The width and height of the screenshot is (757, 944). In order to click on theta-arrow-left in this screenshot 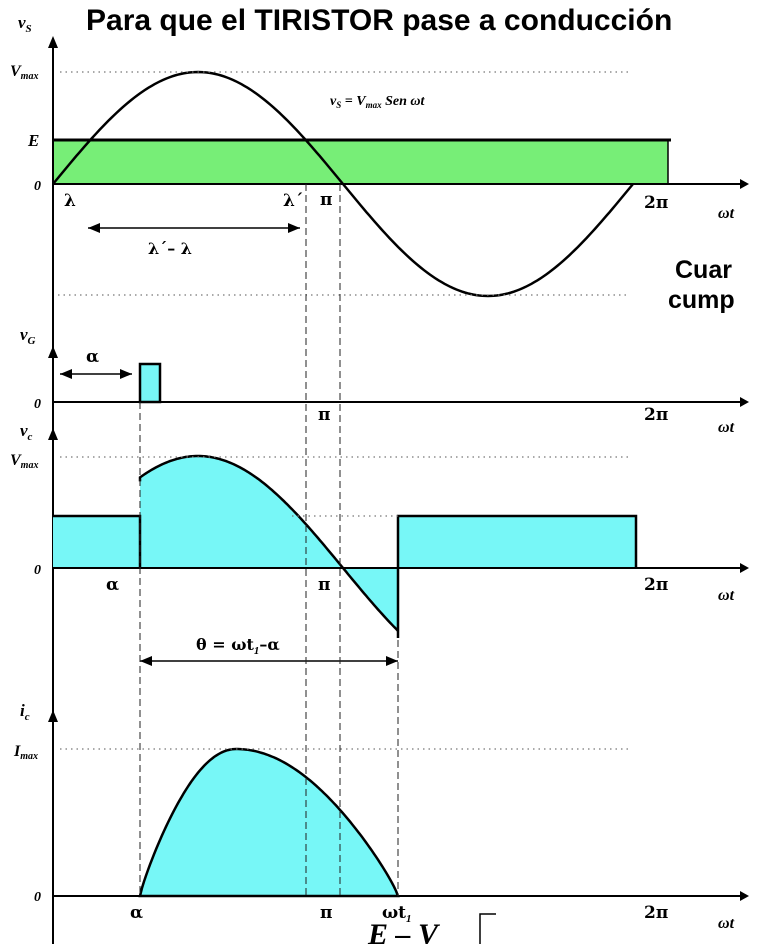, I will do `click(146, 661)`.